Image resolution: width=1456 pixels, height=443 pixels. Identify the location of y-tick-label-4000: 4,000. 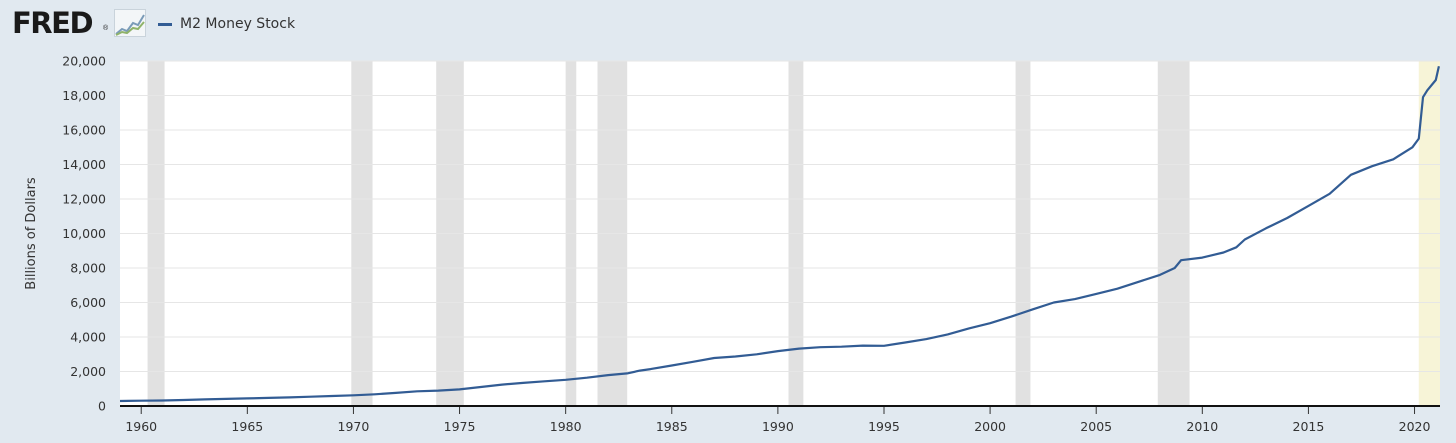
(88, 337).